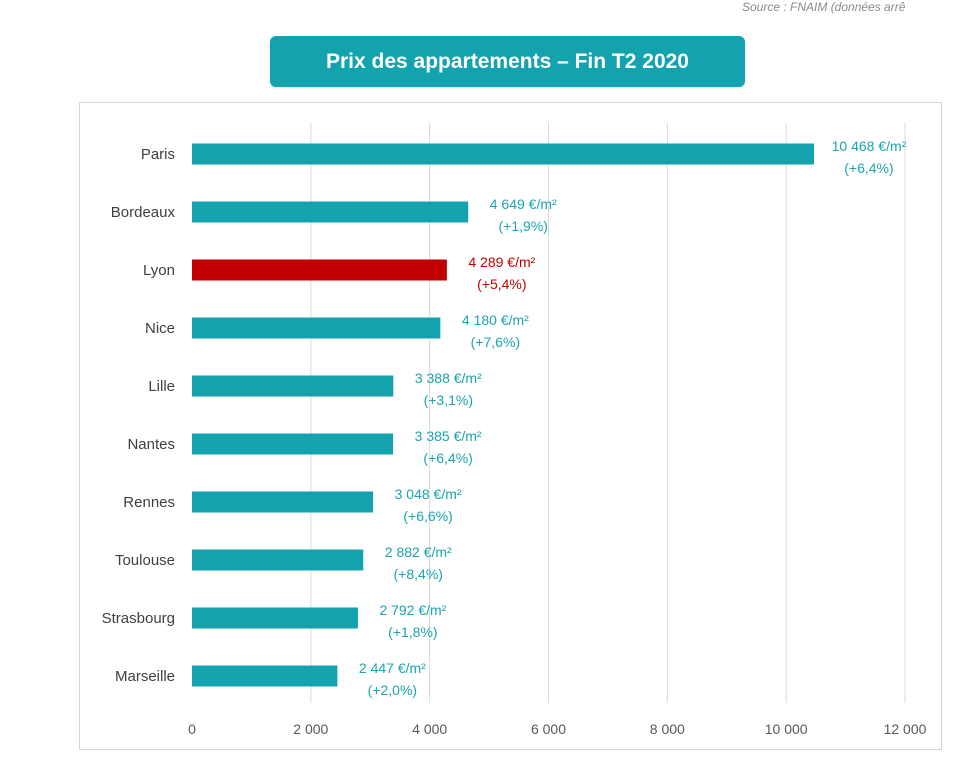  What do you see at coordinates (495, 320) in the screenshot?
I see `value-label: 4 180 €/m²` at bounding box center [495, 320].